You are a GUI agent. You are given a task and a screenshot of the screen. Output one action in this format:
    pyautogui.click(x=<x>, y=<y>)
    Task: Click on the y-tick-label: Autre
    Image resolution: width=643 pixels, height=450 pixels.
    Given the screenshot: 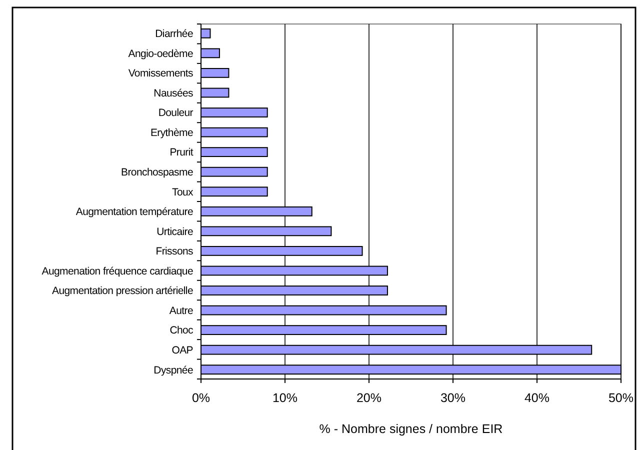 What is the action you would take?
    pyautogui.click(x=181, y=310)
    